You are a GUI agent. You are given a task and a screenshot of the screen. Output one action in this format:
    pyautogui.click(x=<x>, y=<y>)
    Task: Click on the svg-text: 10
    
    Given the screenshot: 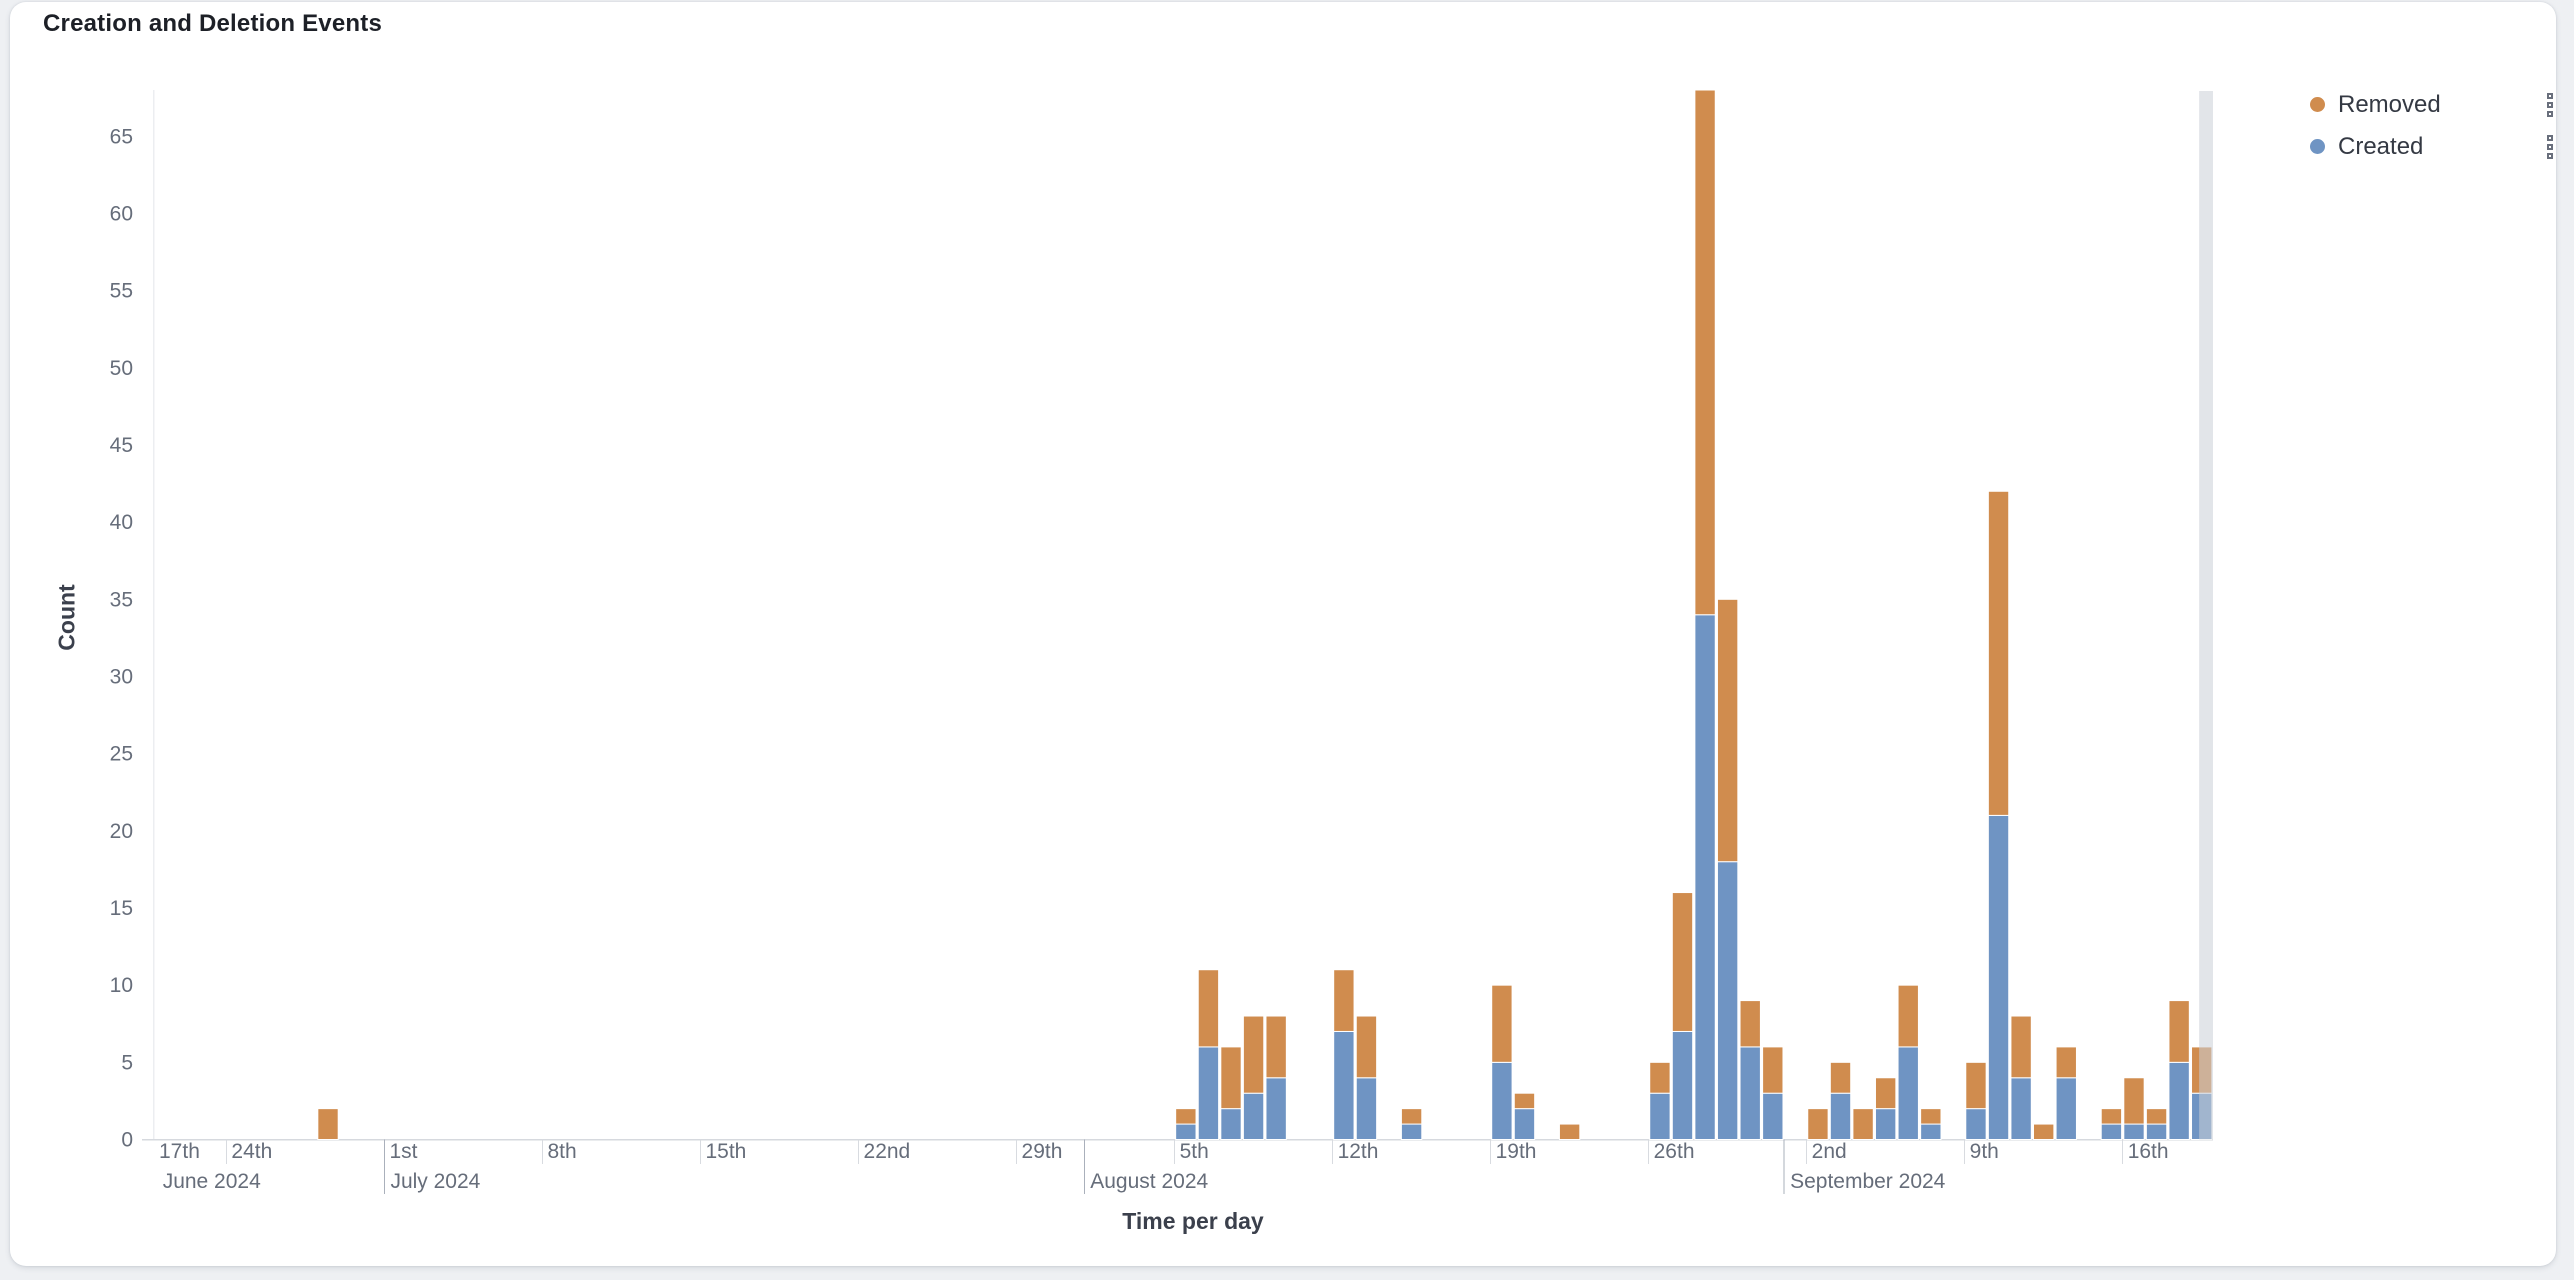 What is the action you would take?
    pyautogui.click(x=121, y=985)
    